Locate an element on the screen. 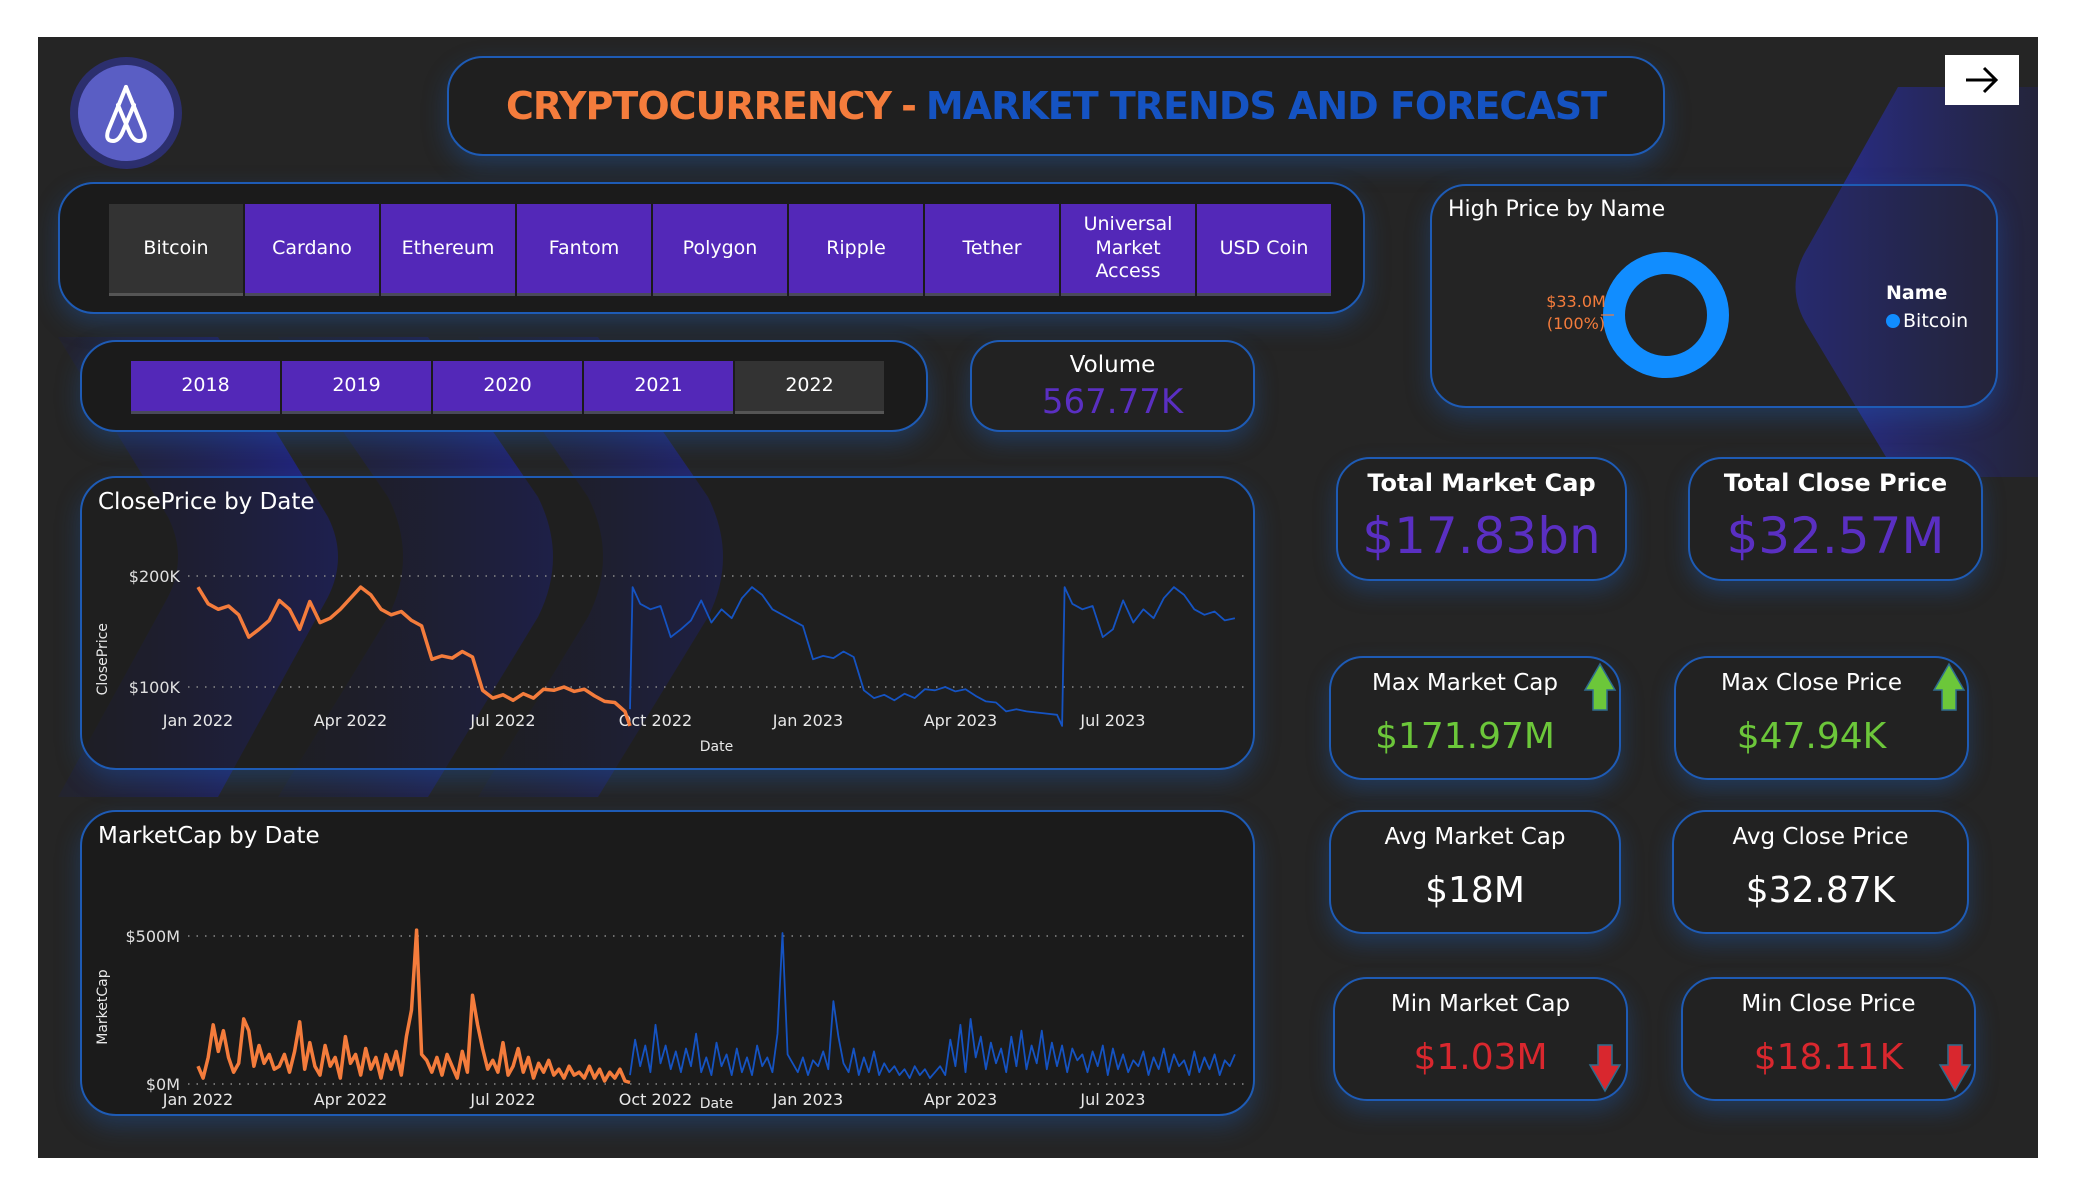 The width and height of the screenshot is (2075, 1200). y-tick-label: $0M is located at coordinates (163, 1084).